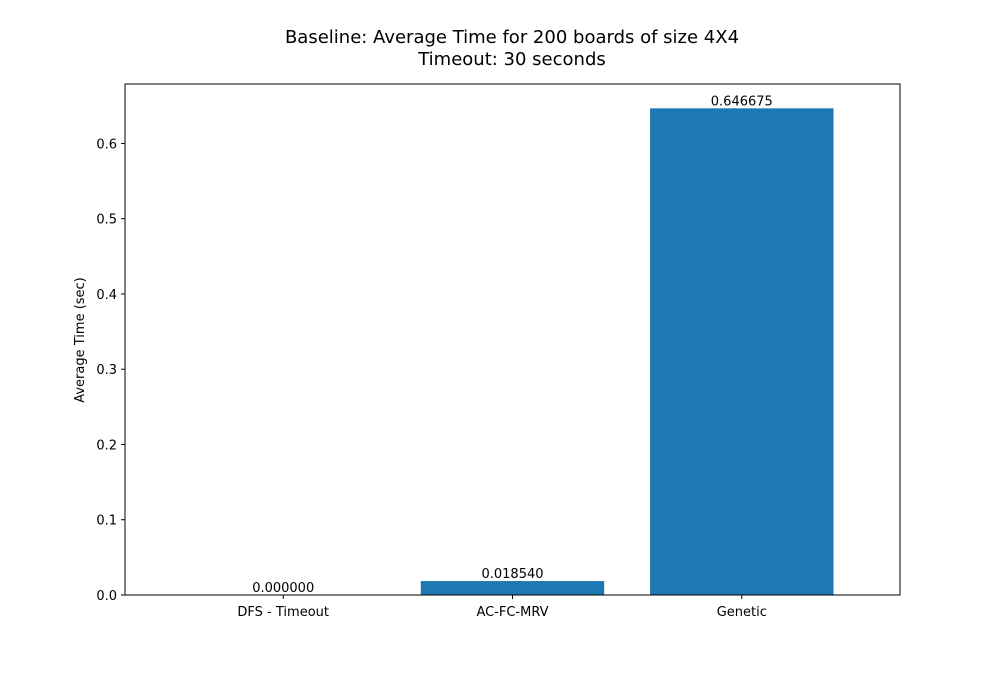  I want to click on x-axis-ticks: DFS - Timeout AC-FC-MRV Genetic, so click(502, 607).